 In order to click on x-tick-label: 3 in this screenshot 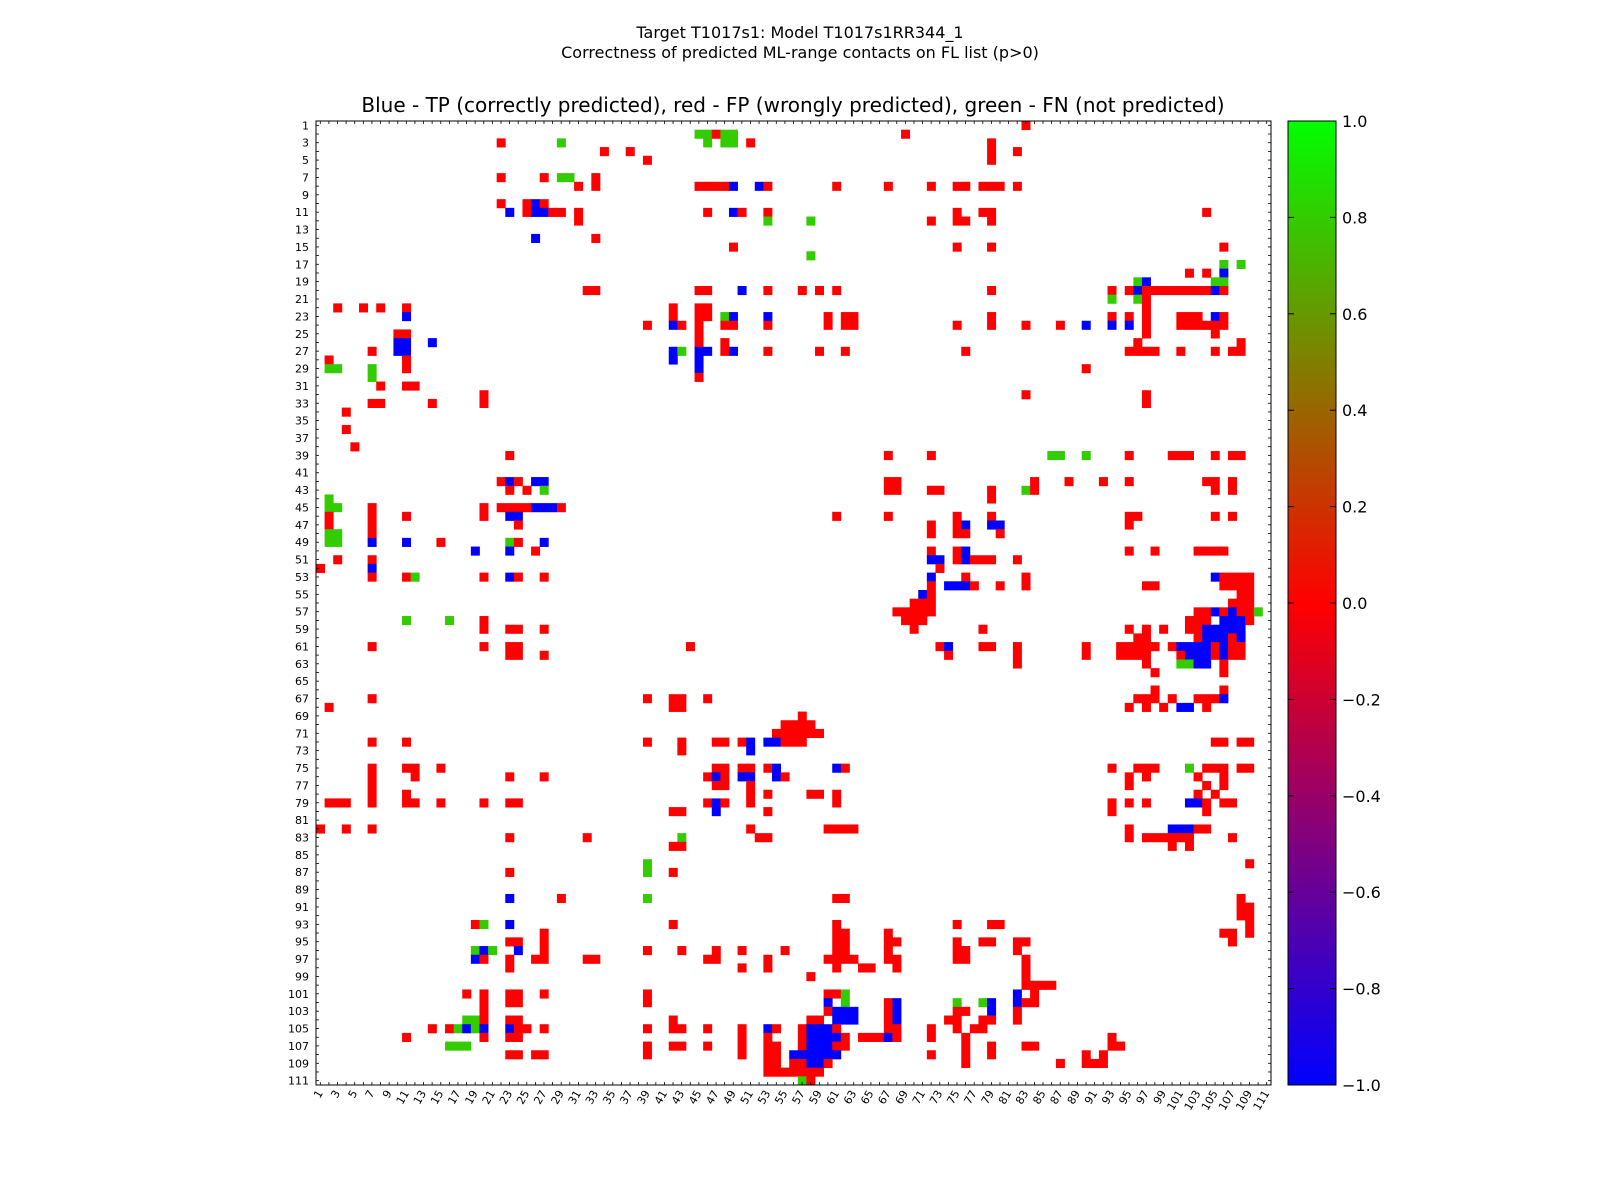, I will do `click(335, 1094)`.